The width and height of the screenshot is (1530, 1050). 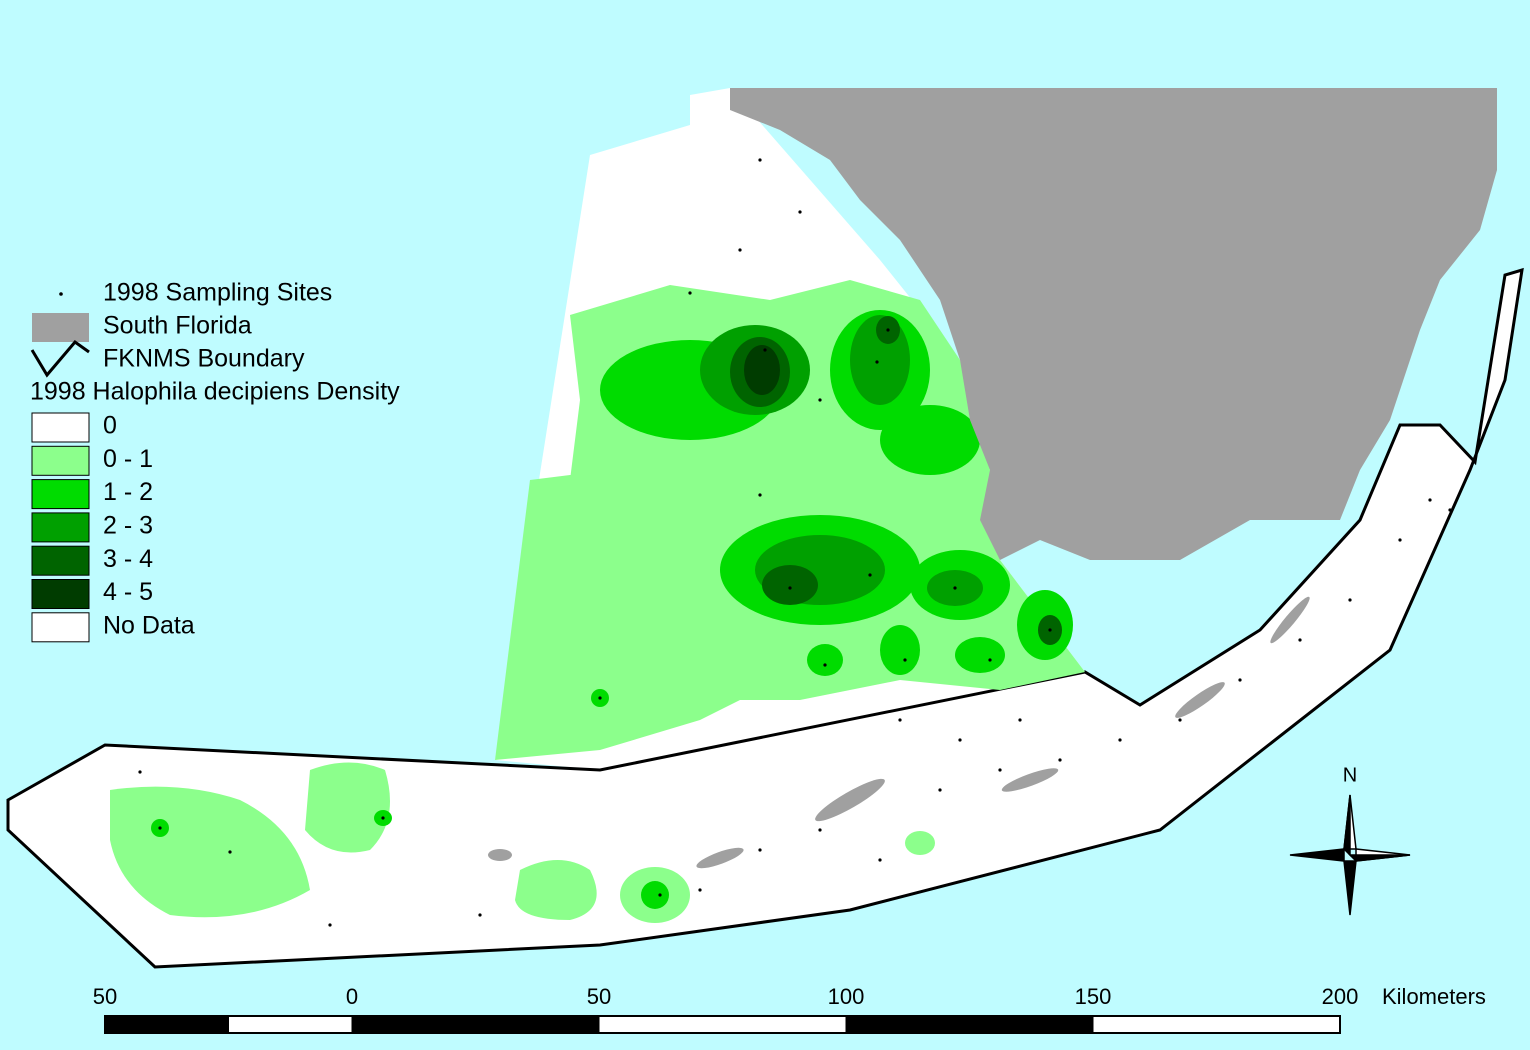 I want to click on scale-label: 200, so click(x=1340, y=996).